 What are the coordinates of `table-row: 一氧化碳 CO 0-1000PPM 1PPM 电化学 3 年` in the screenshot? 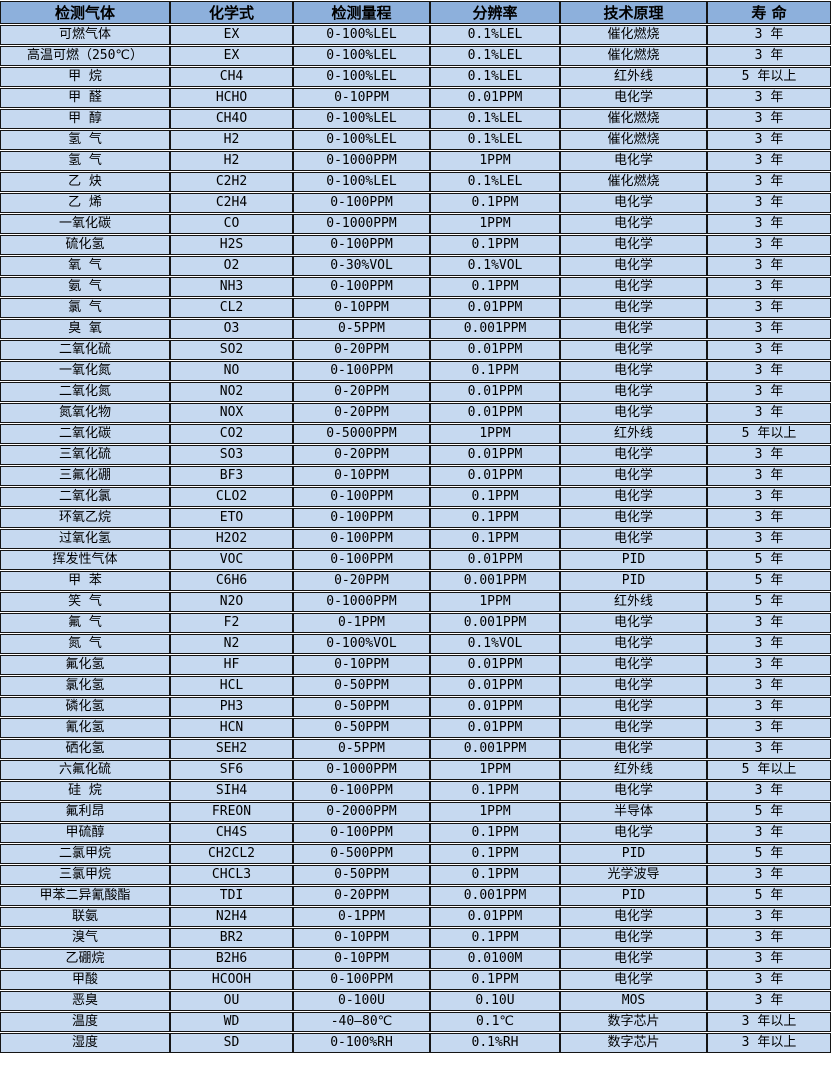 It's located at (415, 224).